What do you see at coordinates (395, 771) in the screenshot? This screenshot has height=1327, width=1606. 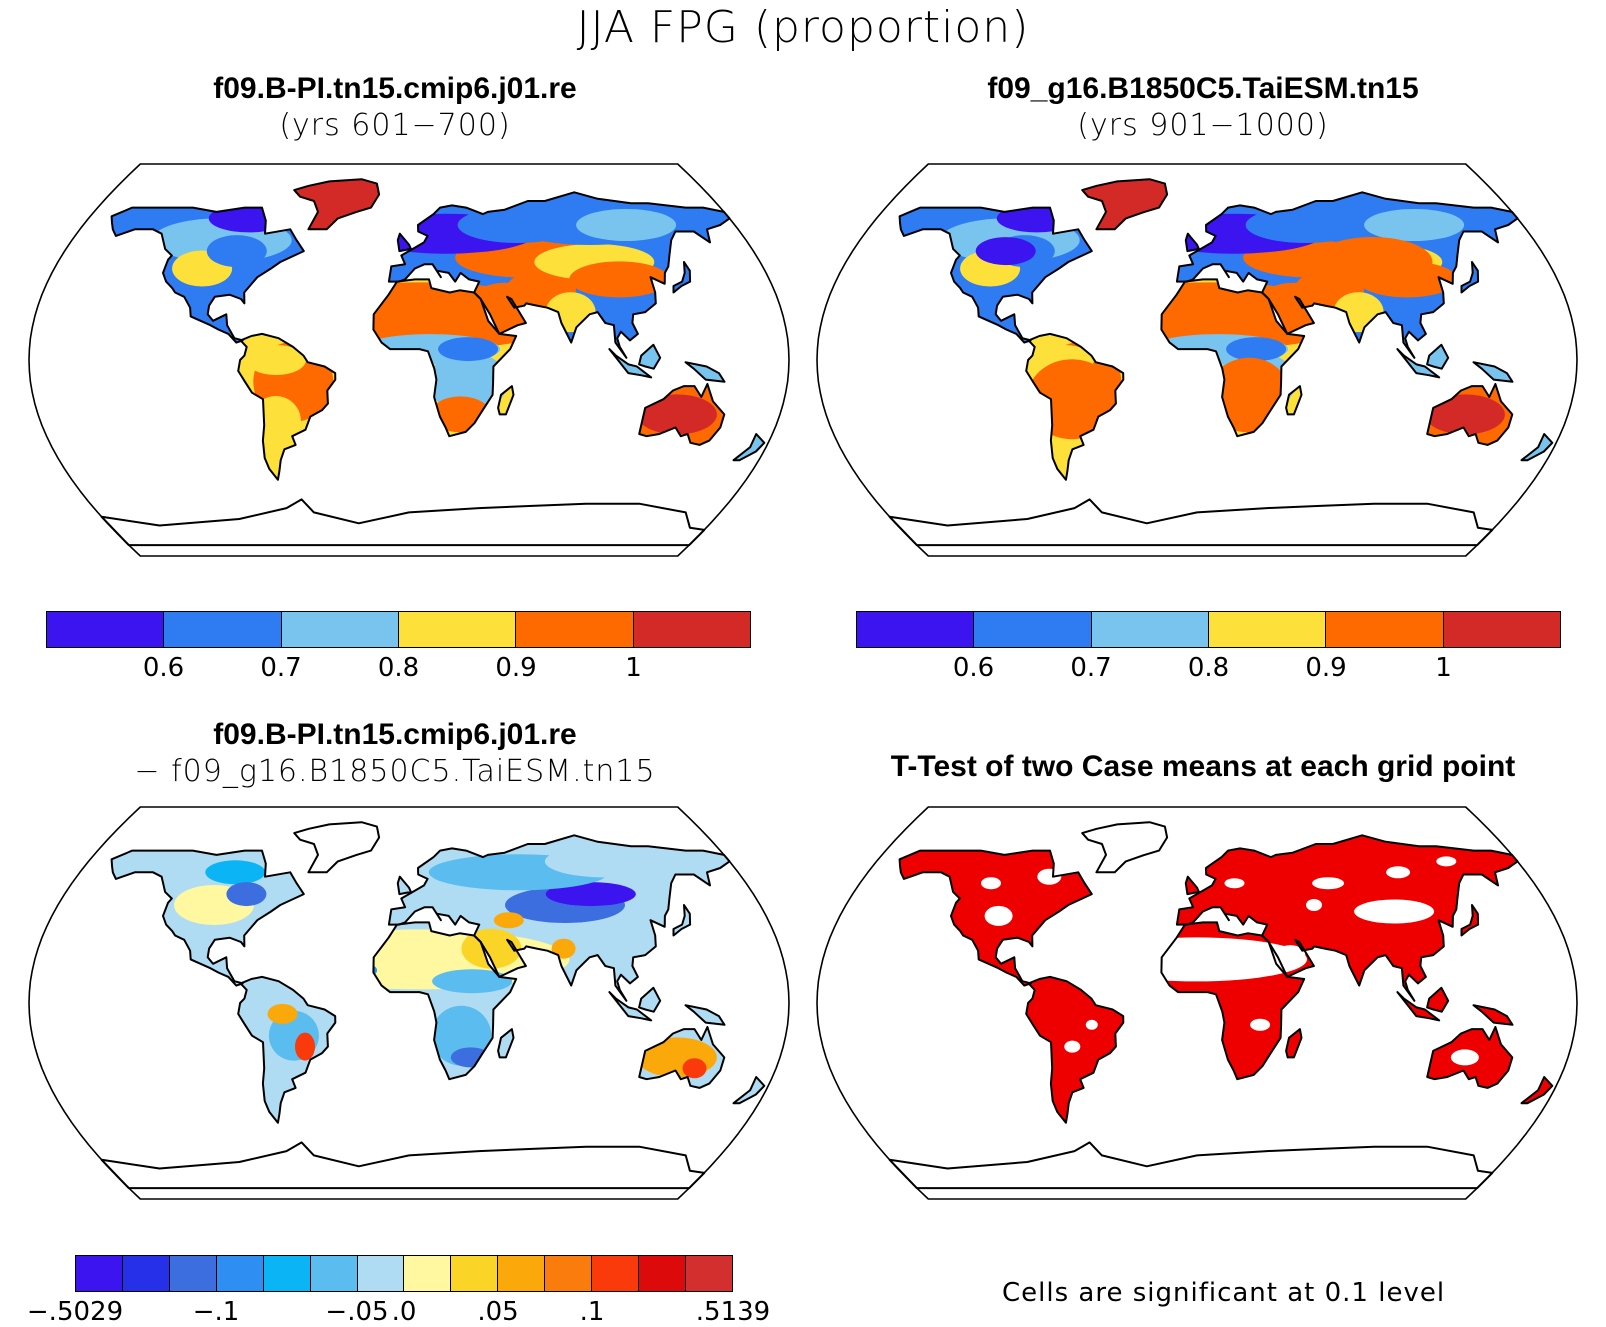 I see `diff-case2-name: − f09_g16.B1850C5.TaiESM.tn15` at bounding box center [395, 771].